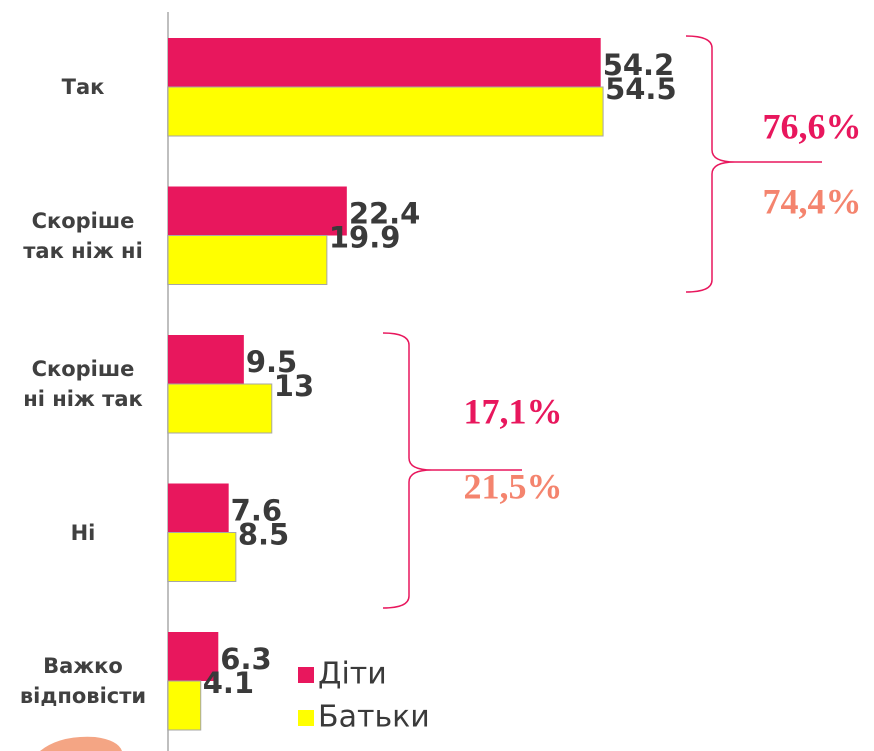 The height and width of the screenshot is (751, 874). I want to click on value-label: 9.5, so click(271, 362).